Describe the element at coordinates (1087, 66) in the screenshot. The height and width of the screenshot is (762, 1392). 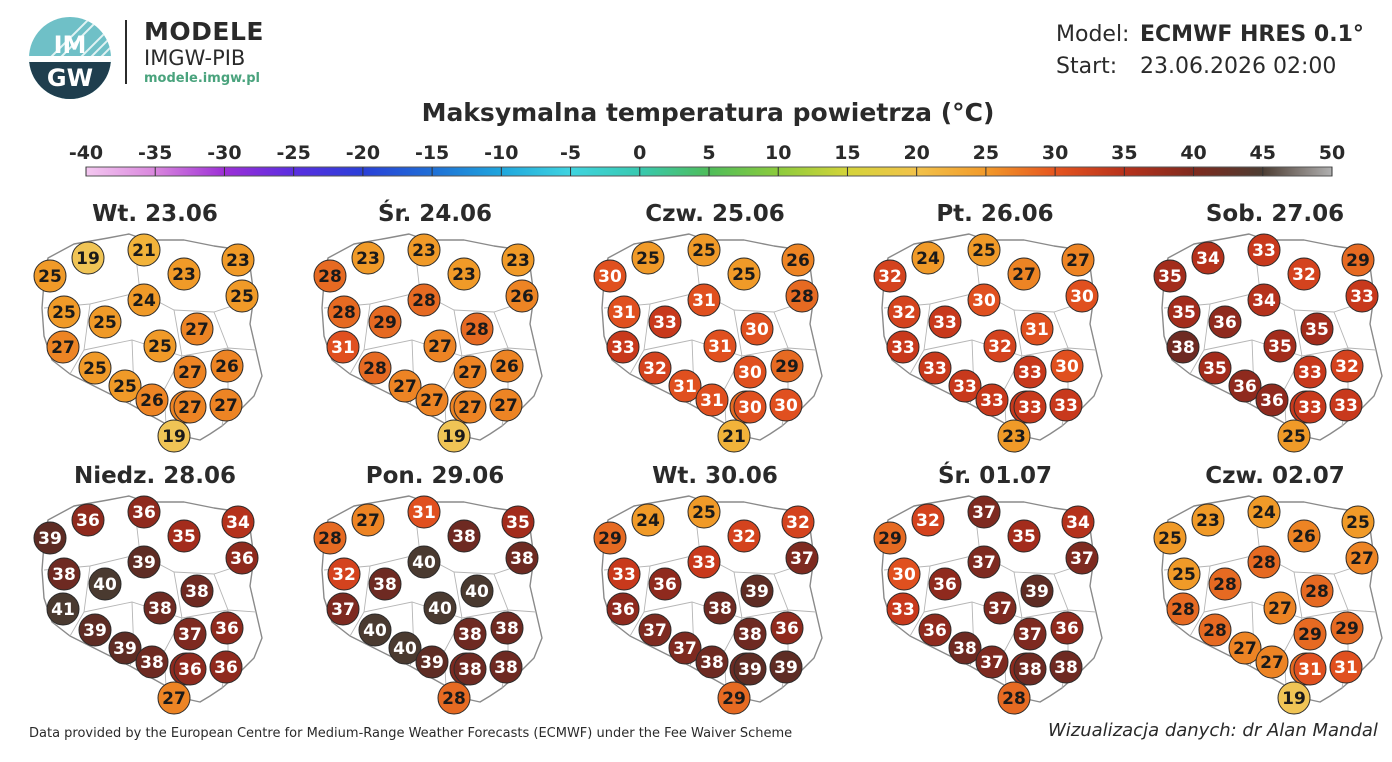
I see `start-label: Start:` at that location.